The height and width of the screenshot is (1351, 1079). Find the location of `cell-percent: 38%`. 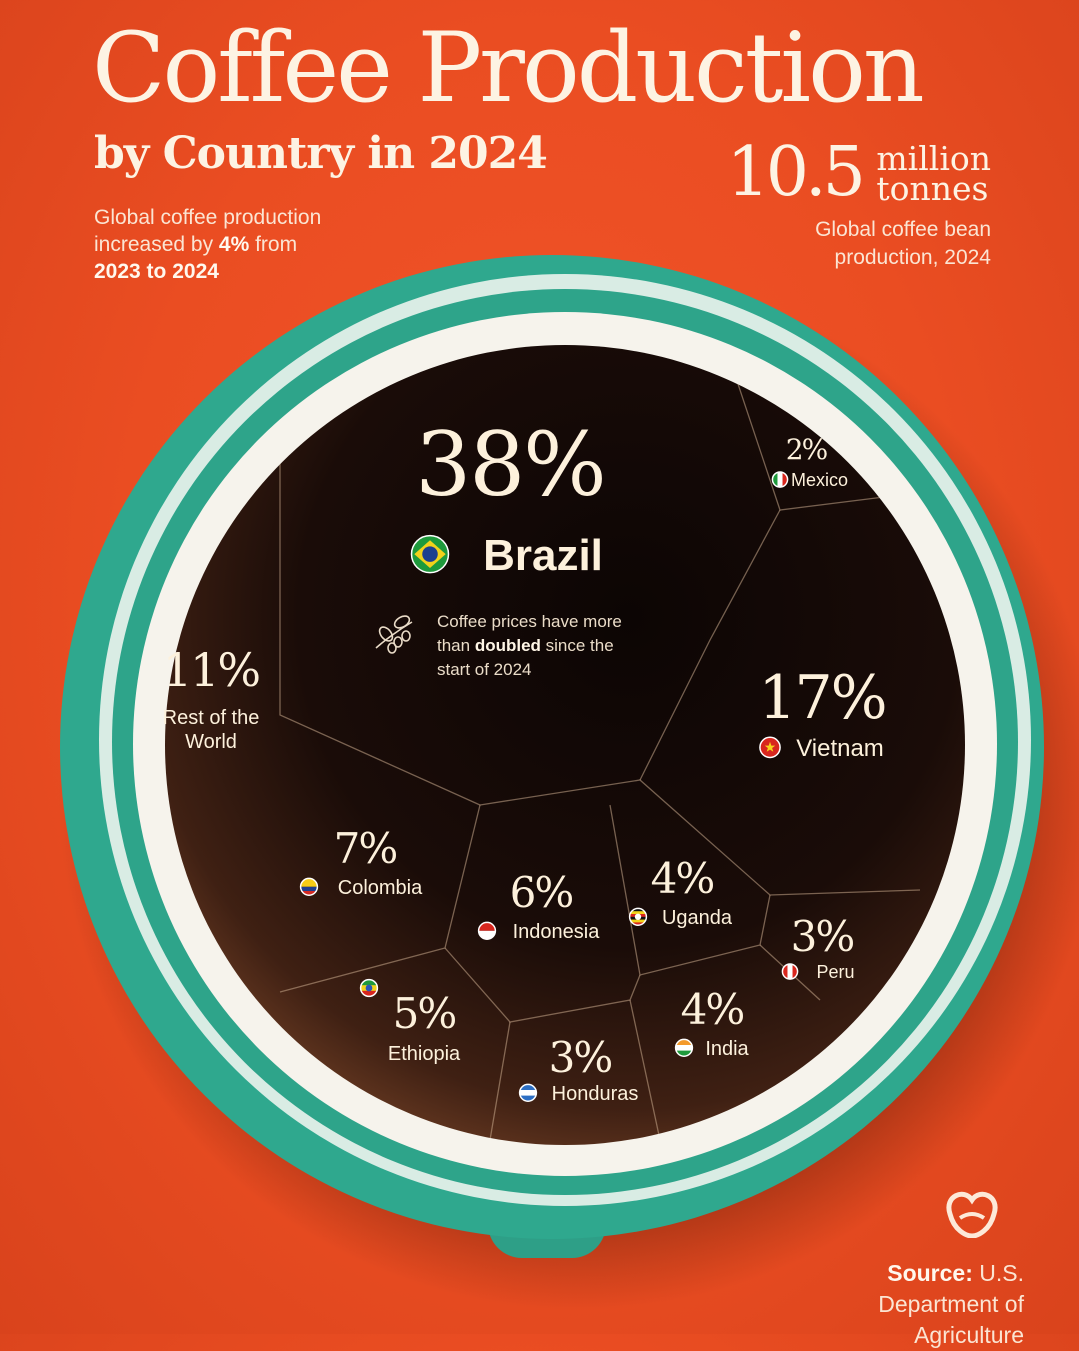

cell-percent: 38% is located at coordinates (510, 464).